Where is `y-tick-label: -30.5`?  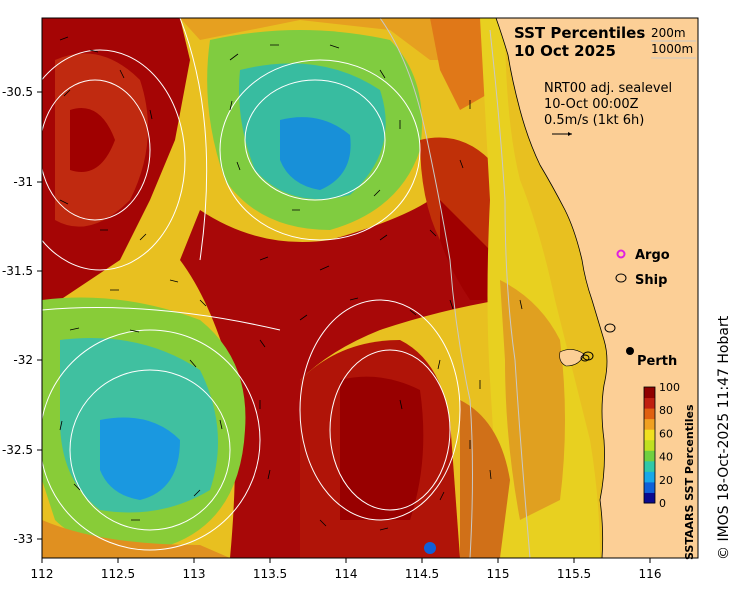
y-tick-label: -30.5 is located at coordinates (17, 92).